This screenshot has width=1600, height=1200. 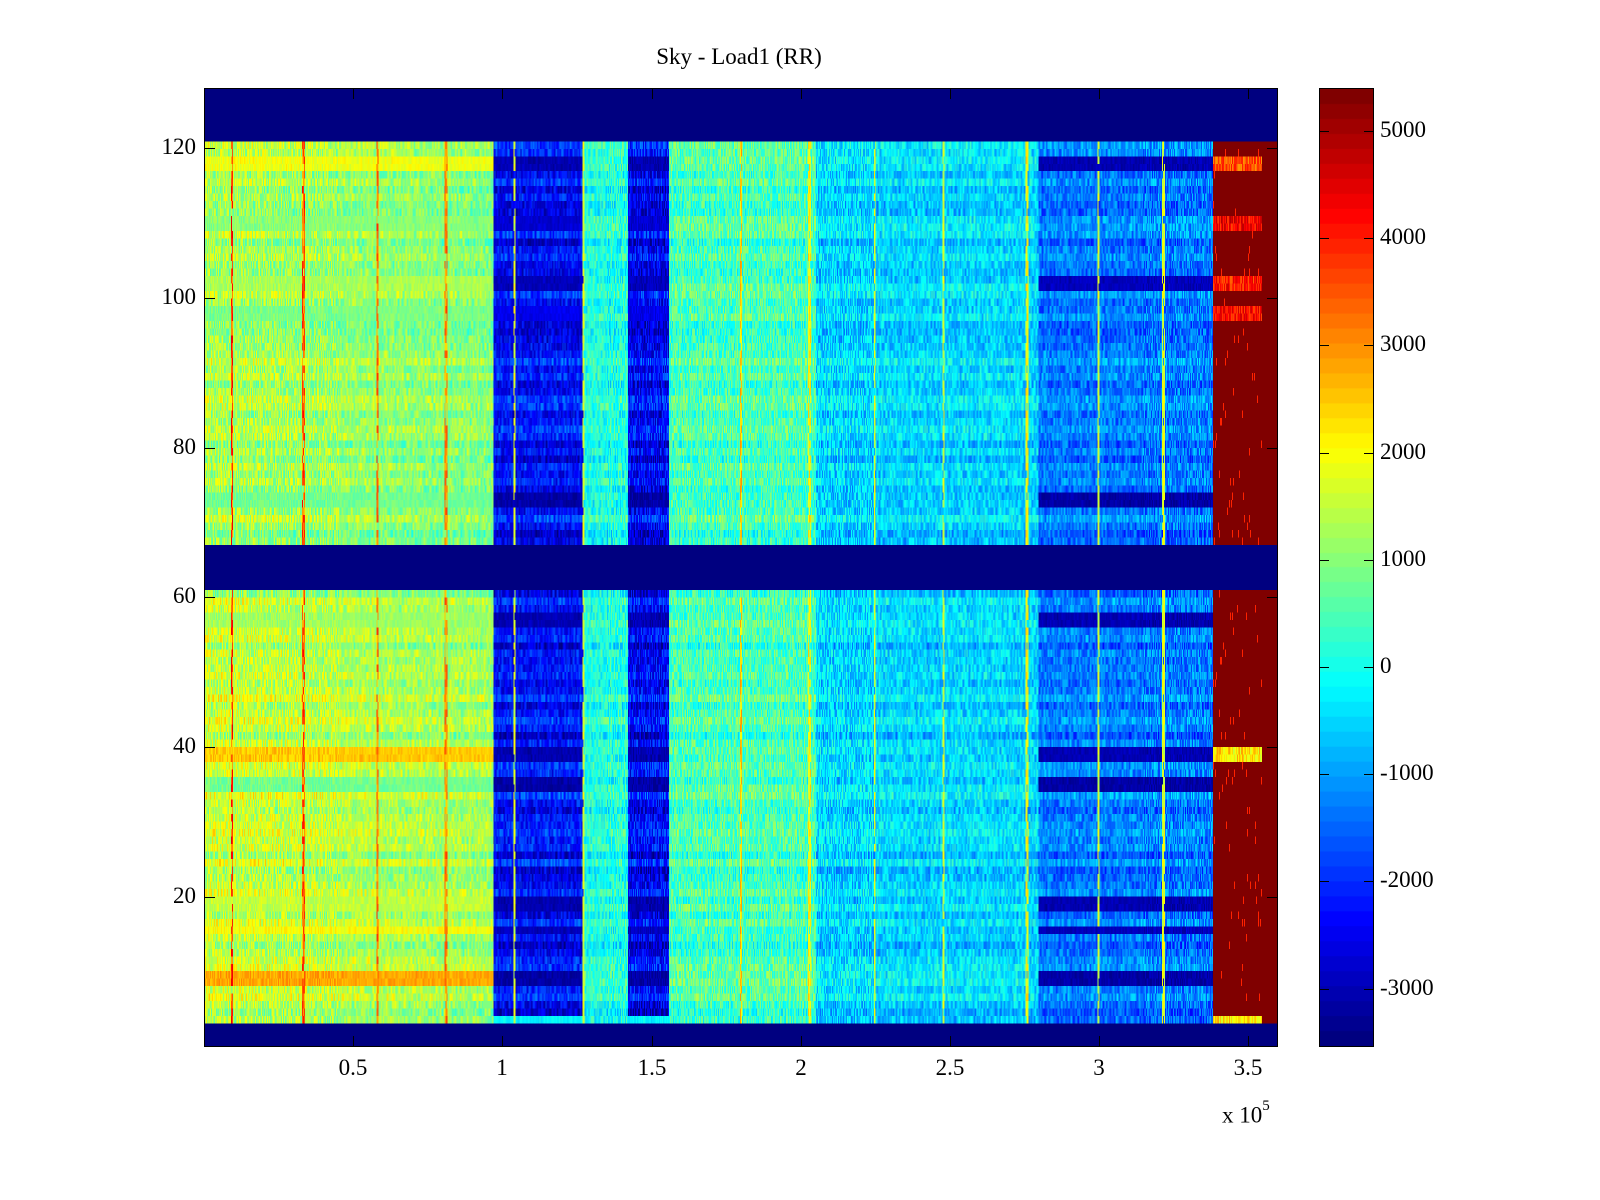 What do you see at coordinates (1403, 236) in the screenshot?
I see `colorbar-tick-label: 4000` at bounding box center [1403, 236].